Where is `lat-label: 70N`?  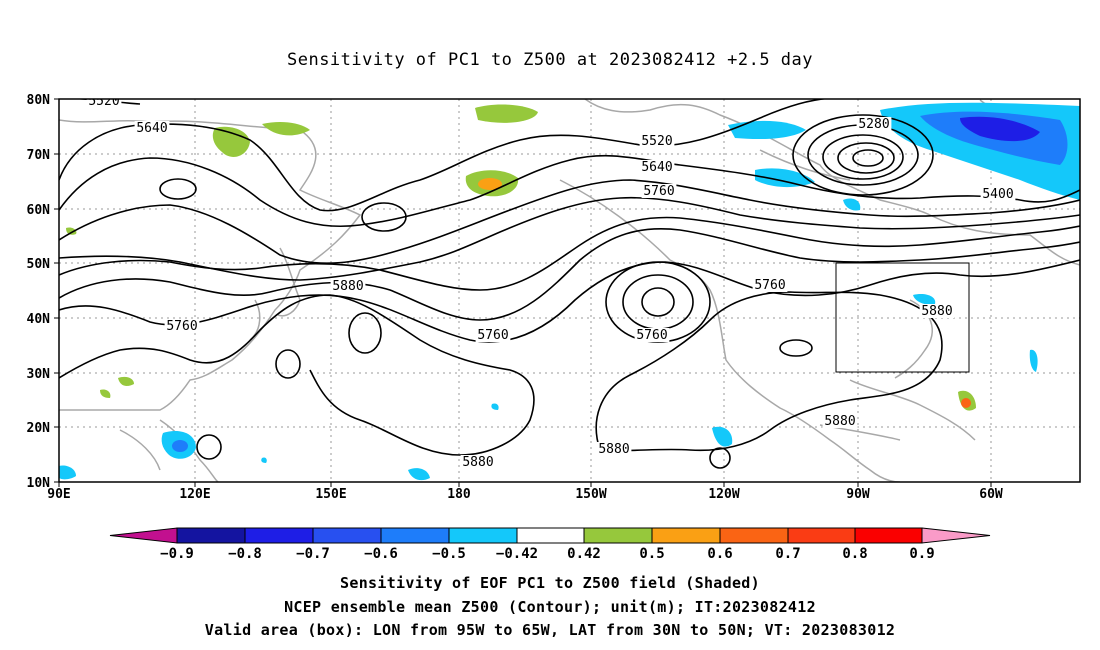 lat-label: 70N is located at coordinates (39, 155).